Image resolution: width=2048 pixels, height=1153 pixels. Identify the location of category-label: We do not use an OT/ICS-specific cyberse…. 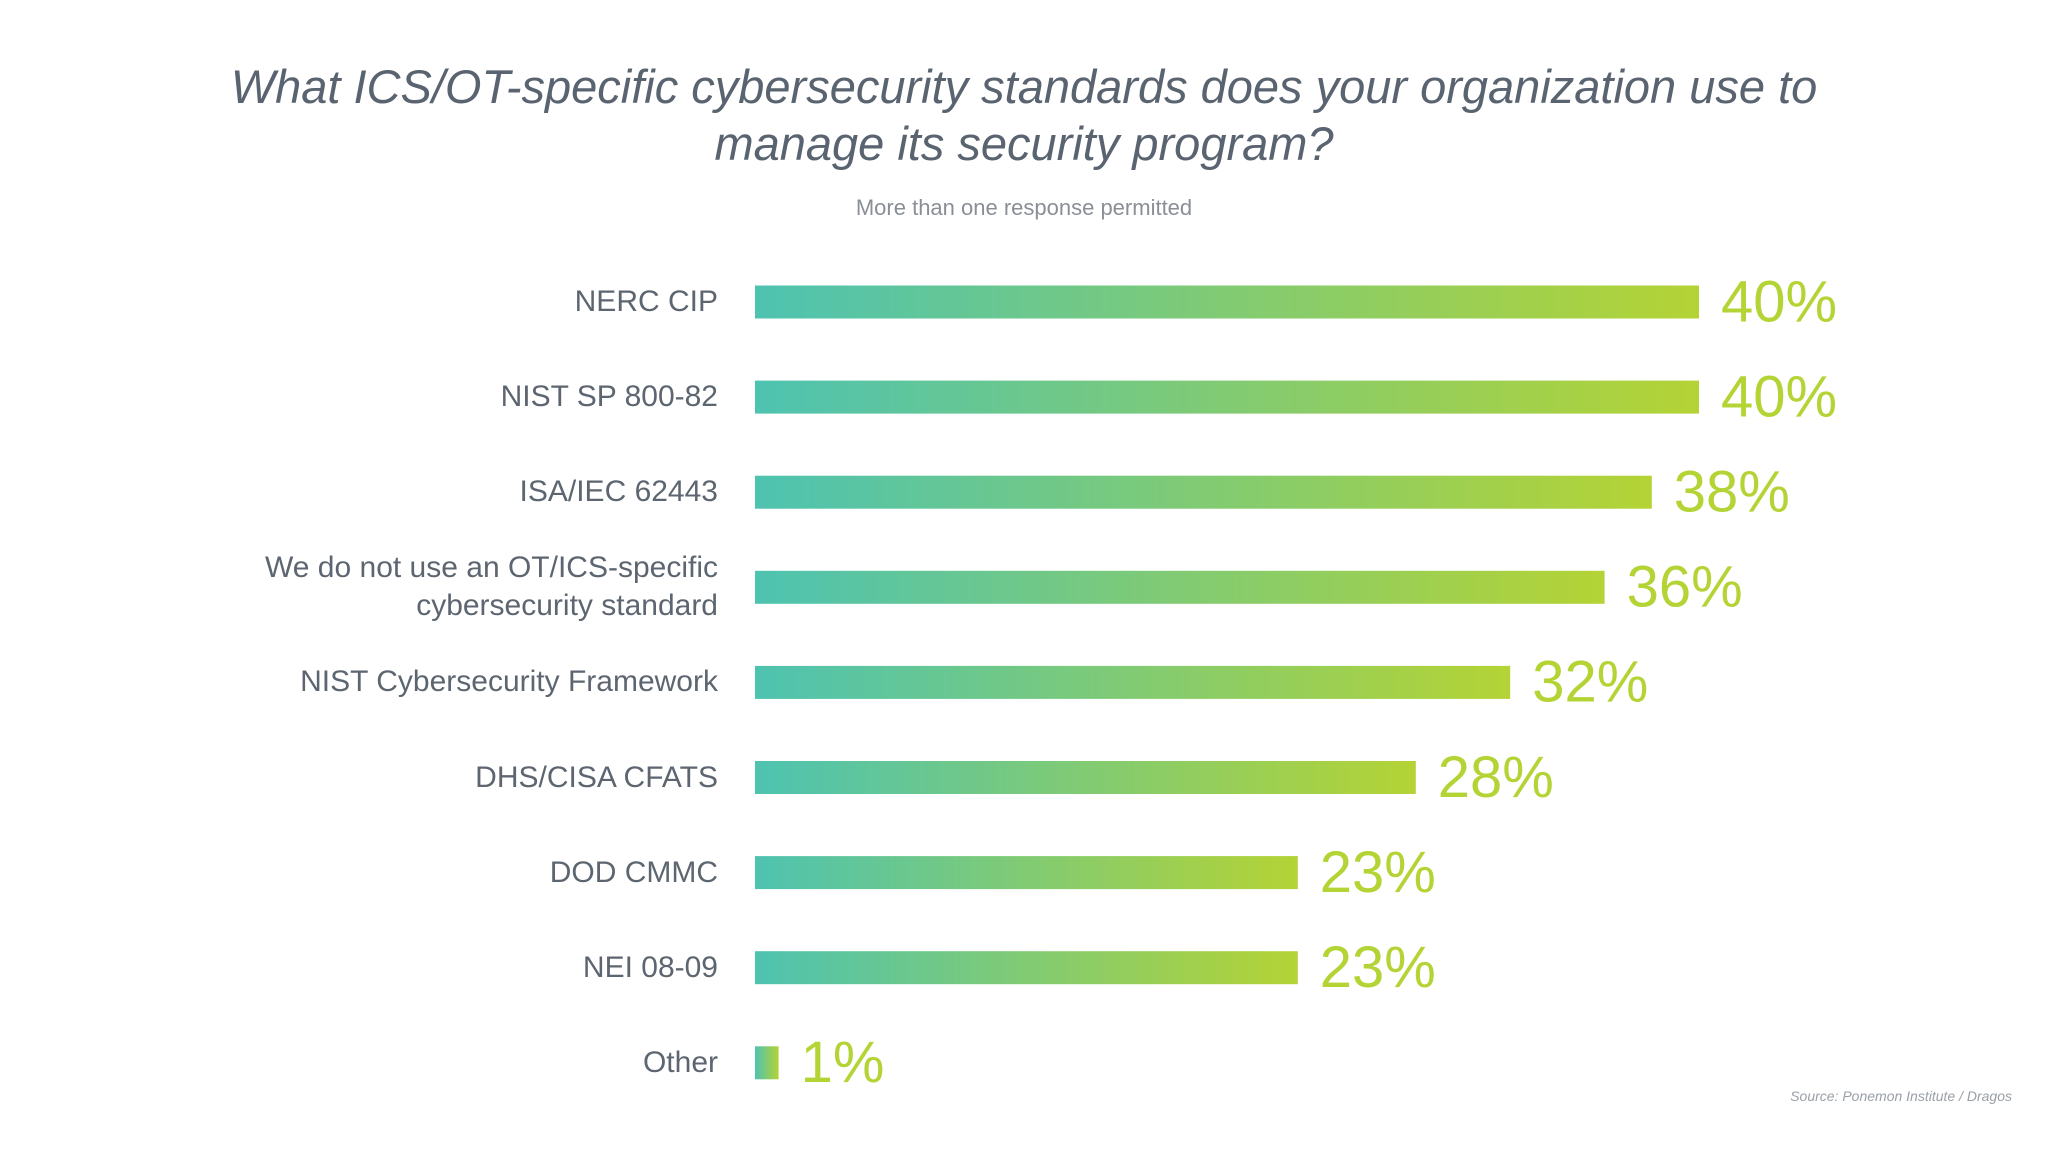
(491, 587).